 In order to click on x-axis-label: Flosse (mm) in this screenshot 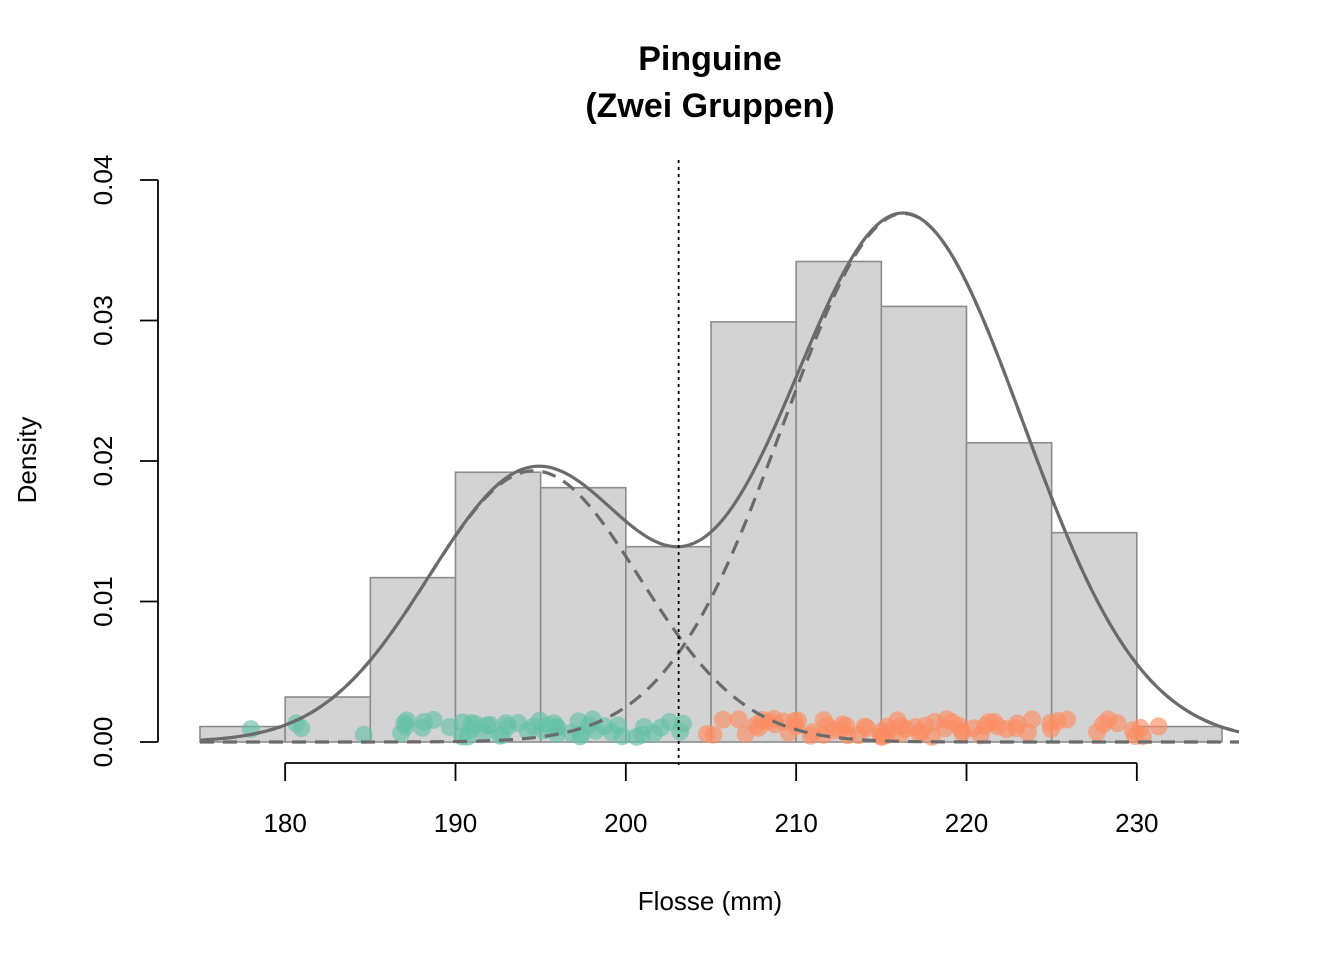, I will do `click(710, 901)`.